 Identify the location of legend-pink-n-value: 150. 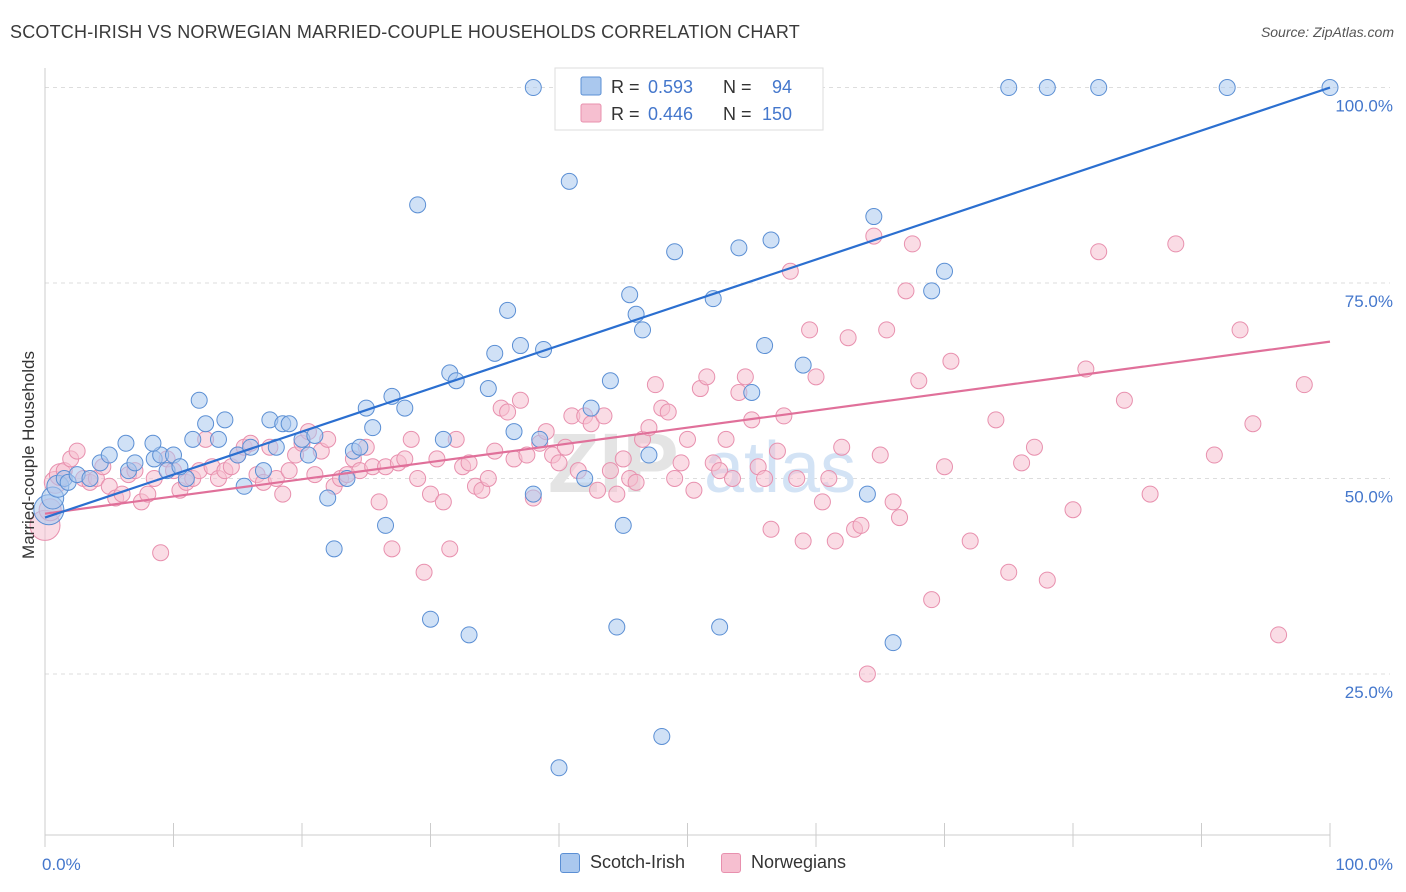
(777, 114).